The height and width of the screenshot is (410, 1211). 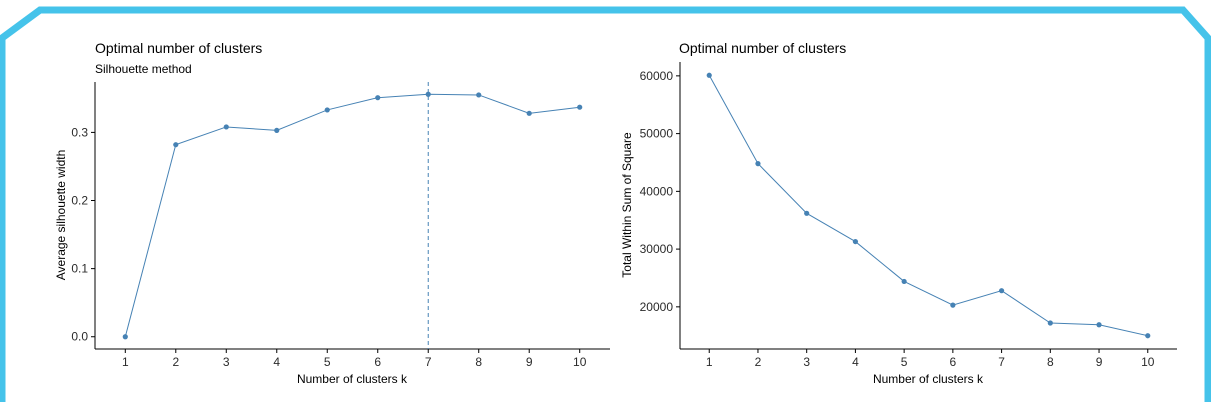 What do you see at coordinates (61, 215) in the screenshot?
I see `y-axis-label: Average silhouette width` at bounding box center [61, 215].